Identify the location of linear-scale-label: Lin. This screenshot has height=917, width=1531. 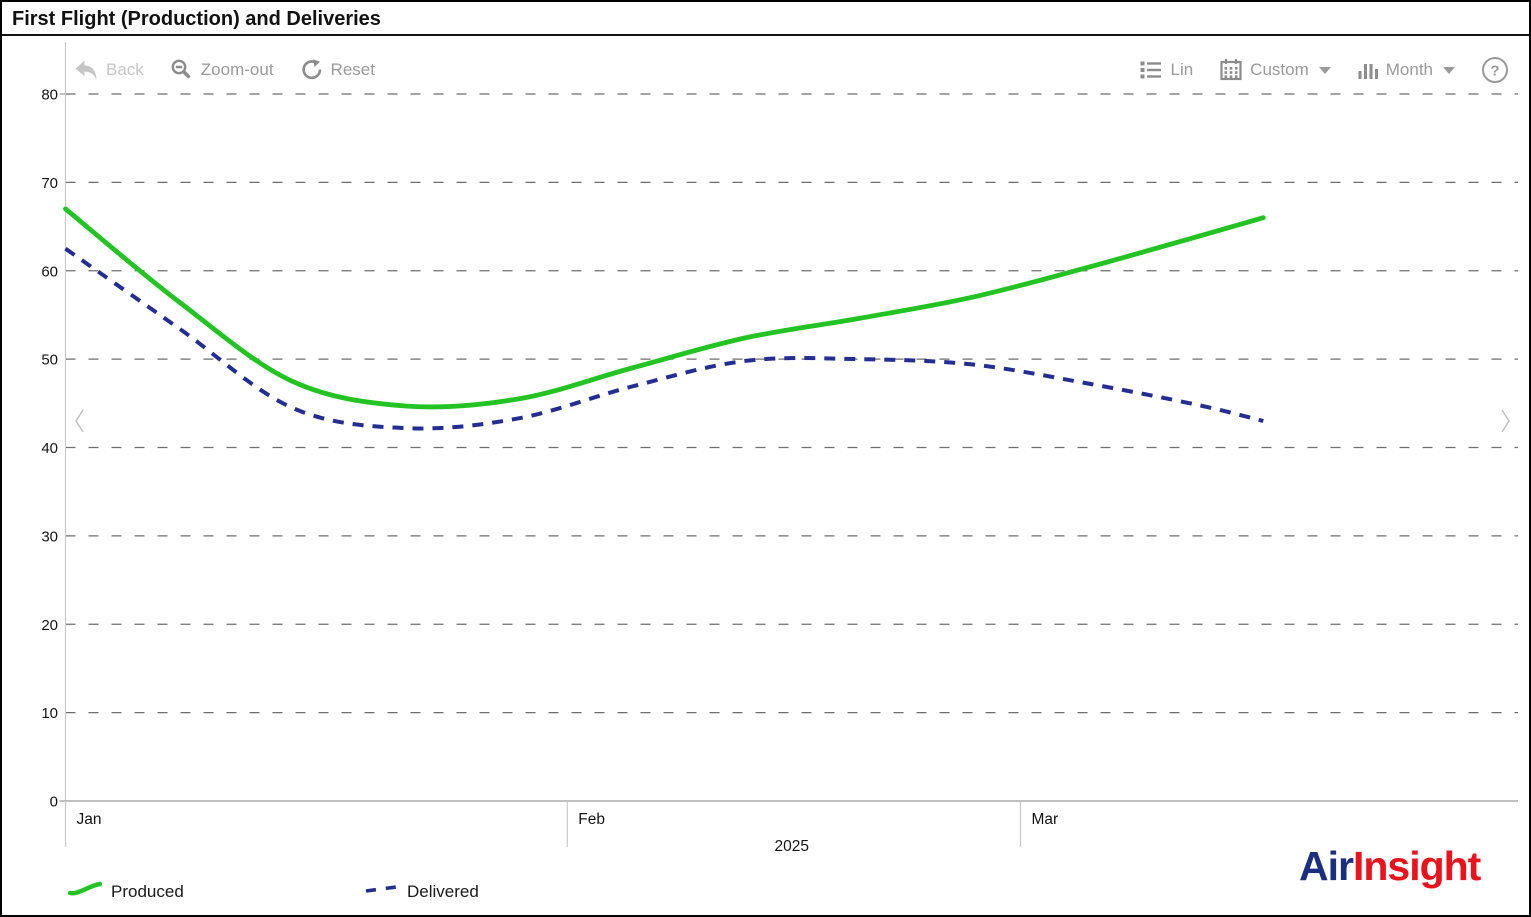
(1182, 69).